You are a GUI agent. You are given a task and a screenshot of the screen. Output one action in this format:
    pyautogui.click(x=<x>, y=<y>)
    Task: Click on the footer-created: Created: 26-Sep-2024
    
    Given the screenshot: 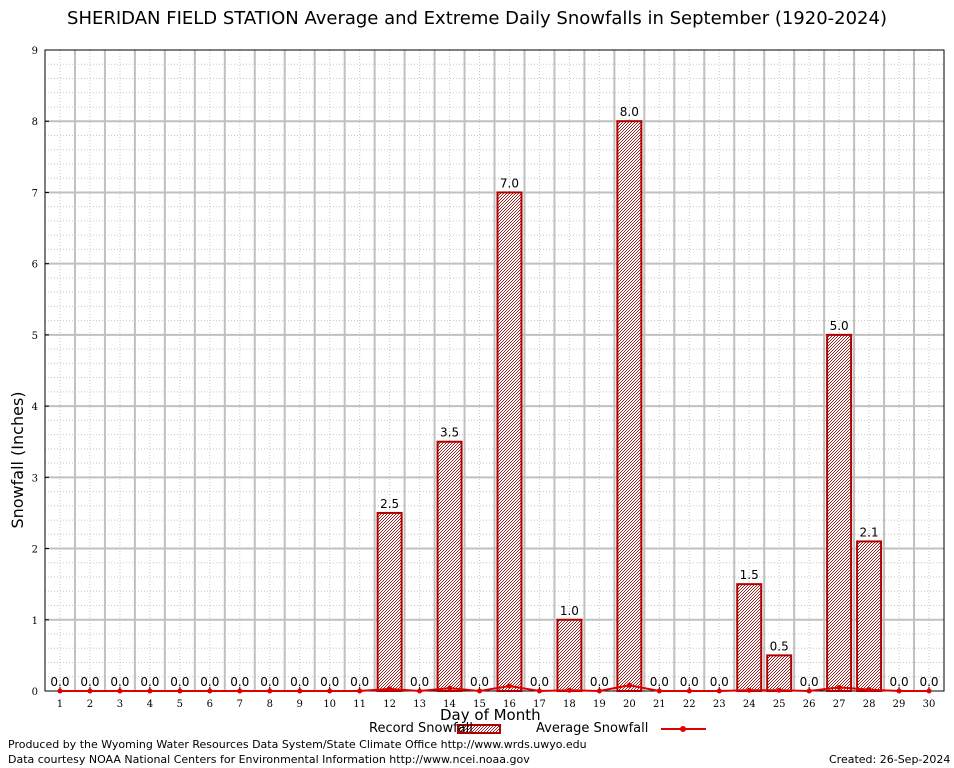 What is the action you would take?
    pyautogui.click(x=890, y=759)
    